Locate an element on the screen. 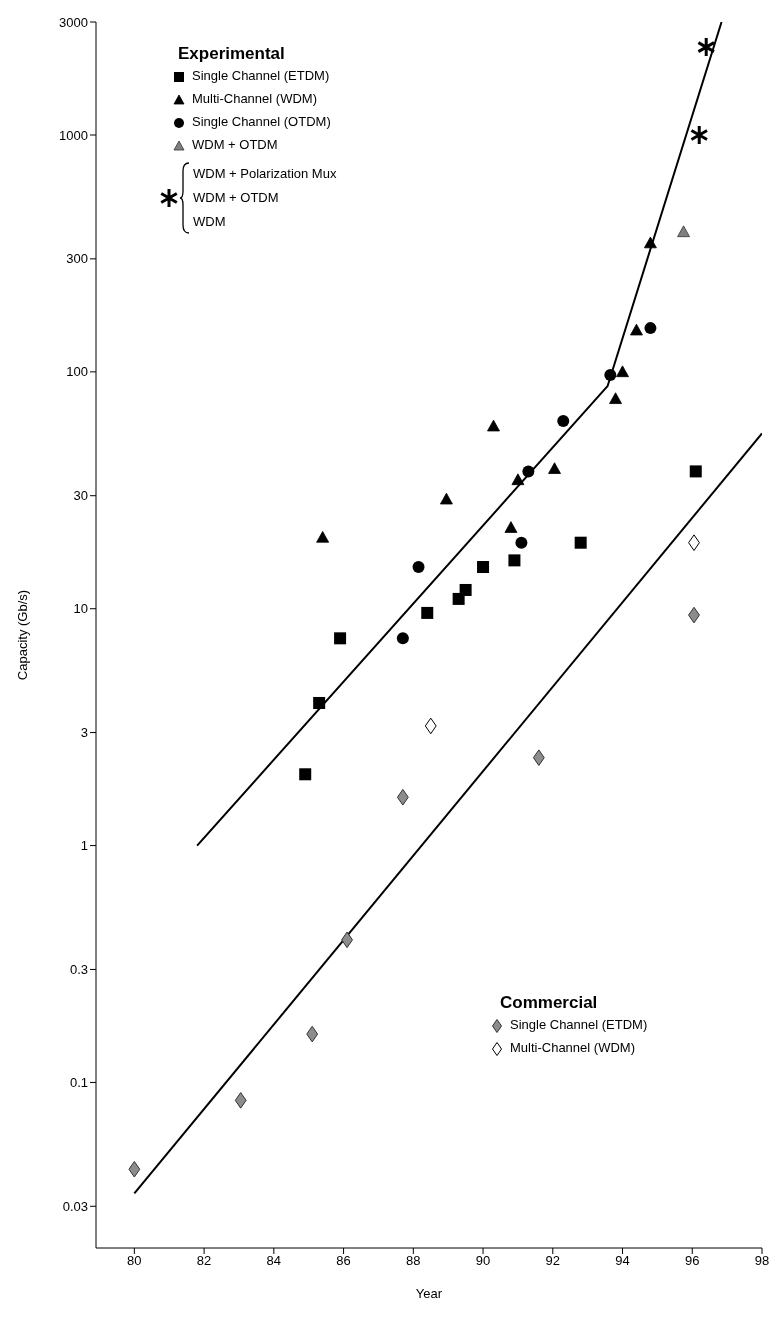 This screenshot has width=784, height=1318. y-tick-label: 0.03 is located at coordinates (75, 1206).